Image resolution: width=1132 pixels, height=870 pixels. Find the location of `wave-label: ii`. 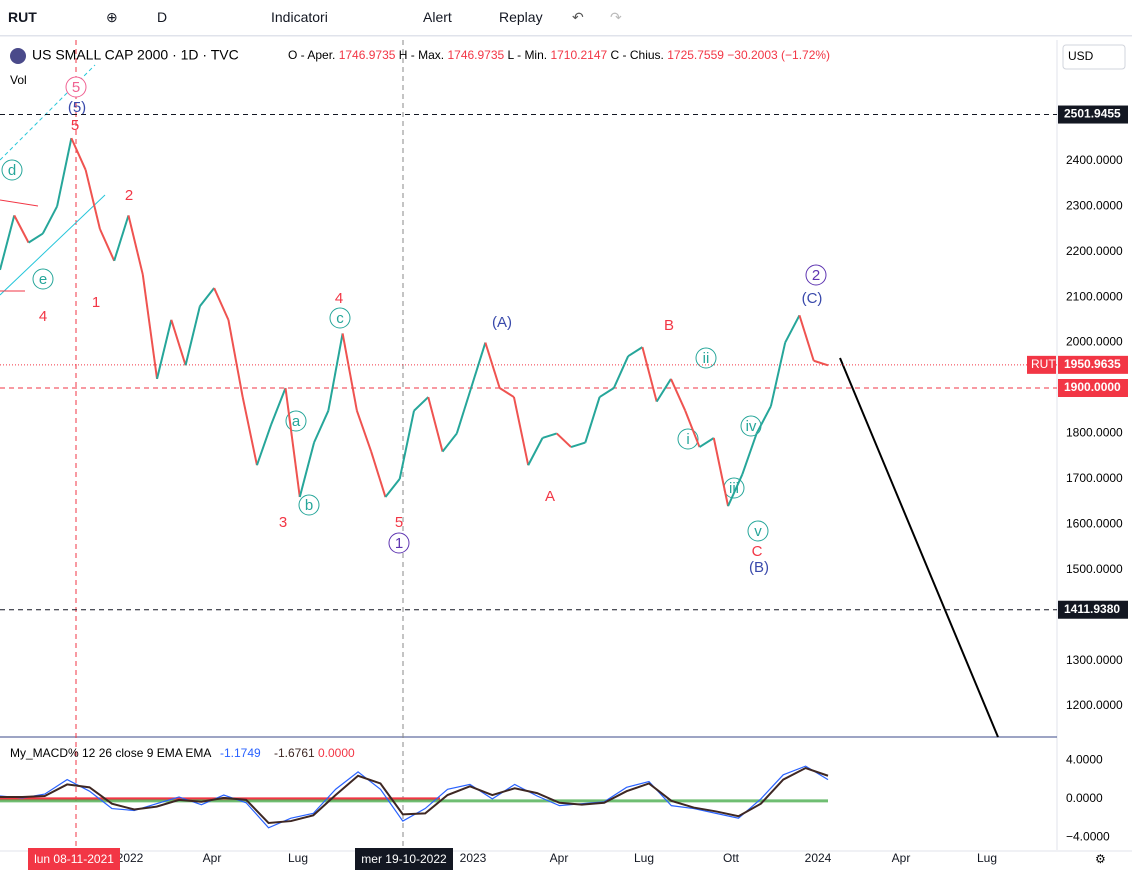

wave-label: ii is located at coordinates (706, 358).